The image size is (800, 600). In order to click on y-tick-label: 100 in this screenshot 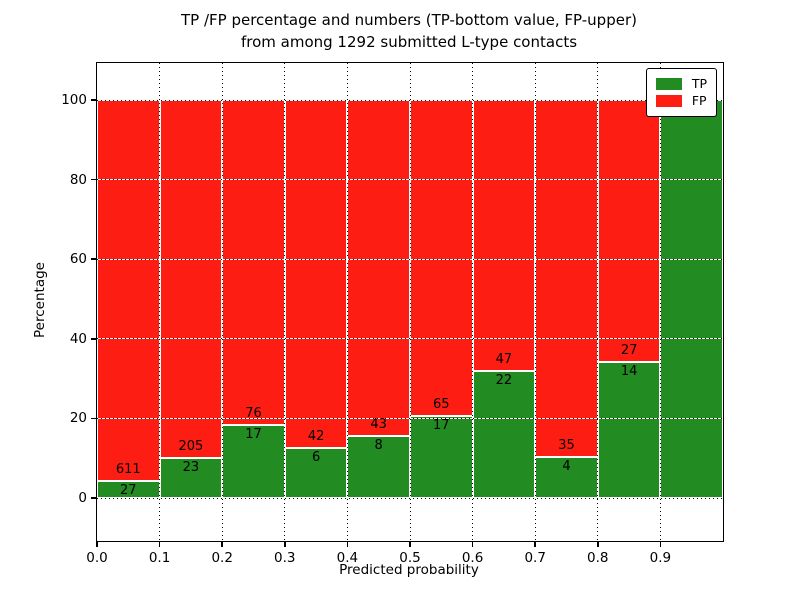, I will do `click(74, 100)`.